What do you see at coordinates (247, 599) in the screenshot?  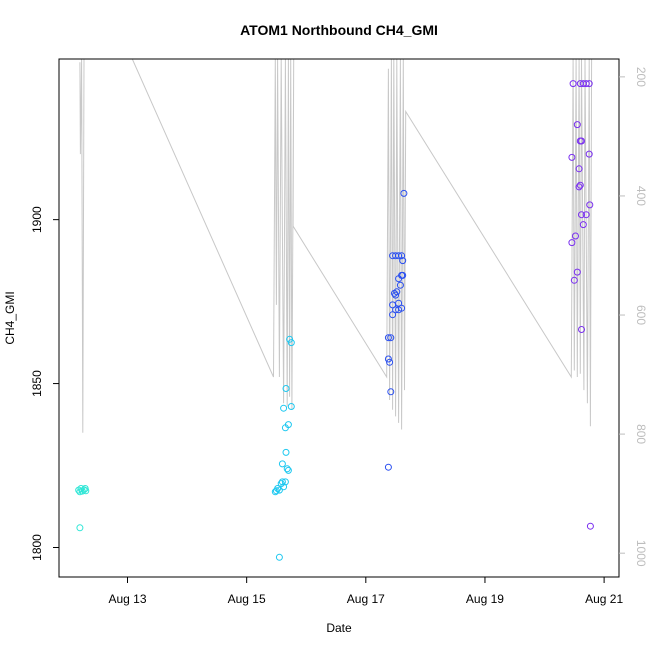 I see `x-tick-label: Aug 15` at bounding box center [247, 599].